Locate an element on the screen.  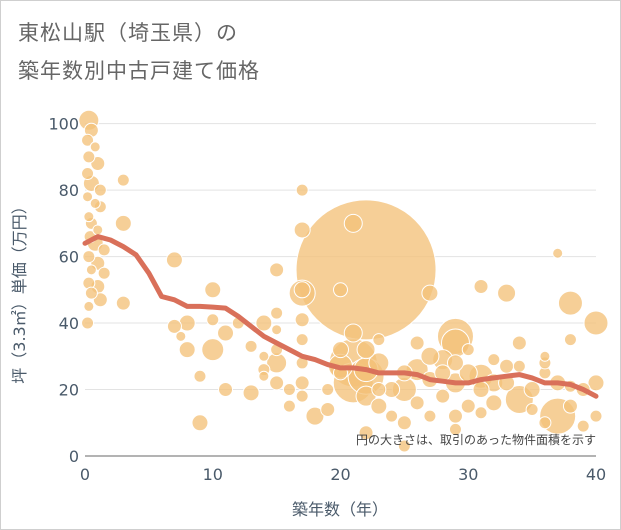
x-tick-label: 10 is located at coordinates (213, 474).